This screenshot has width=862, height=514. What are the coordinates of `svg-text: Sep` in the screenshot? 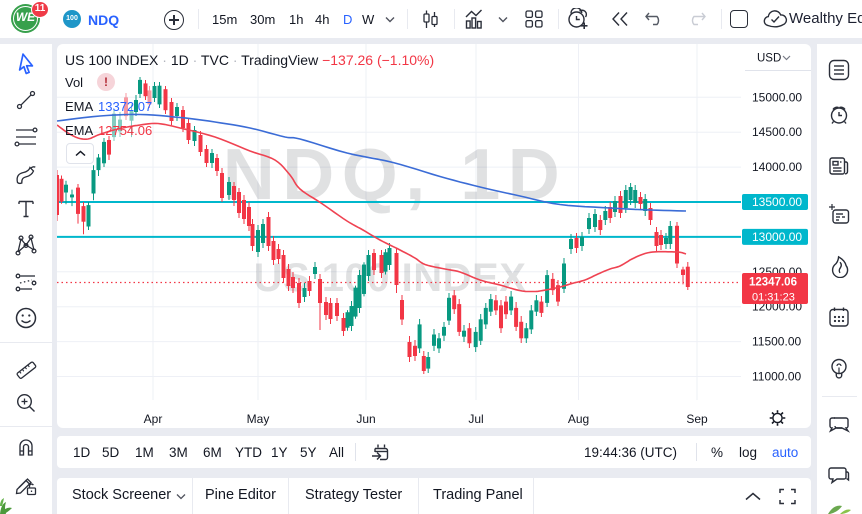 It's located at (697, 419).